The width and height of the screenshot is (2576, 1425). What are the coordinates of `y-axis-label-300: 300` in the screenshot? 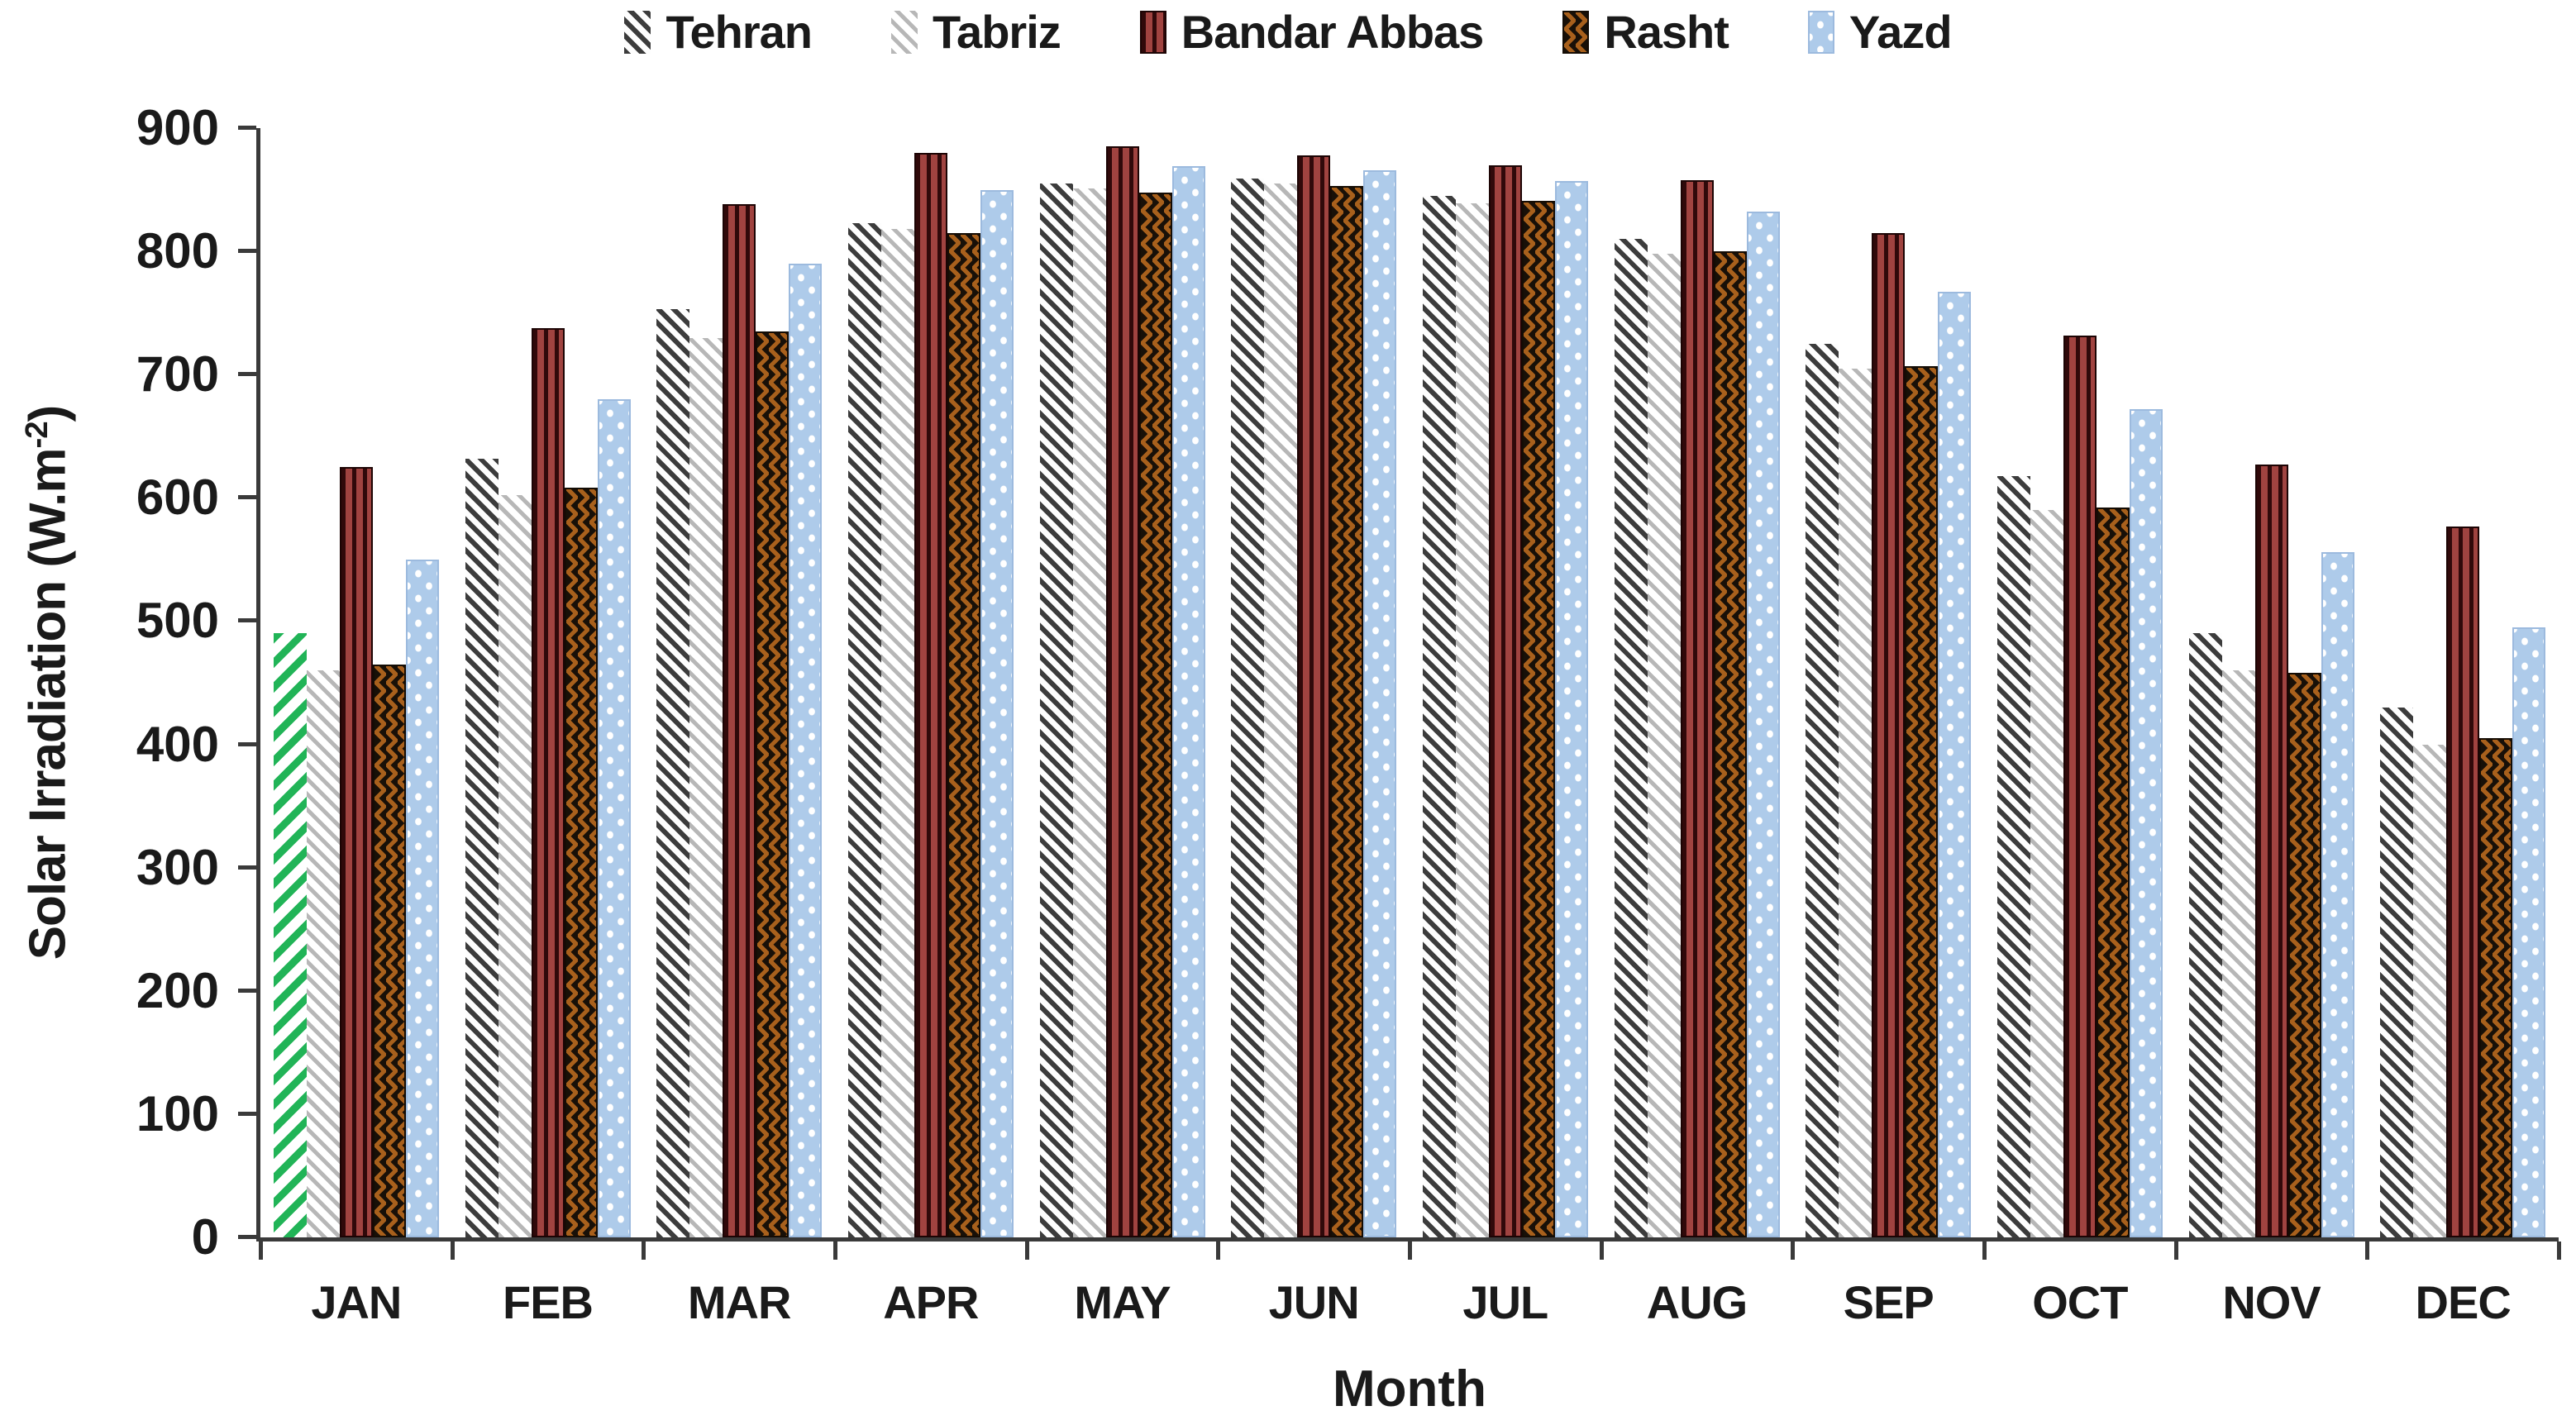 It's located at (177, 867).